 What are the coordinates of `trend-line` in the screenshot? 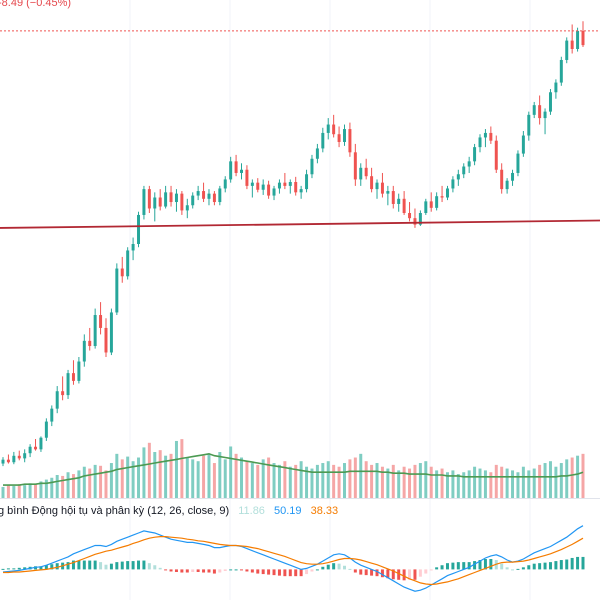 It's located at (300, 224).